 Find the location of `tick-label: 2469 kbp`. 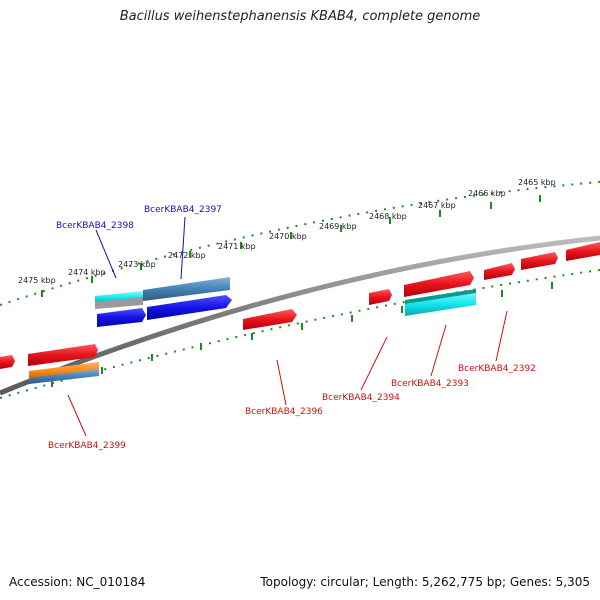

tick-label: 2469 kbp is located at coordinates (338, 226).